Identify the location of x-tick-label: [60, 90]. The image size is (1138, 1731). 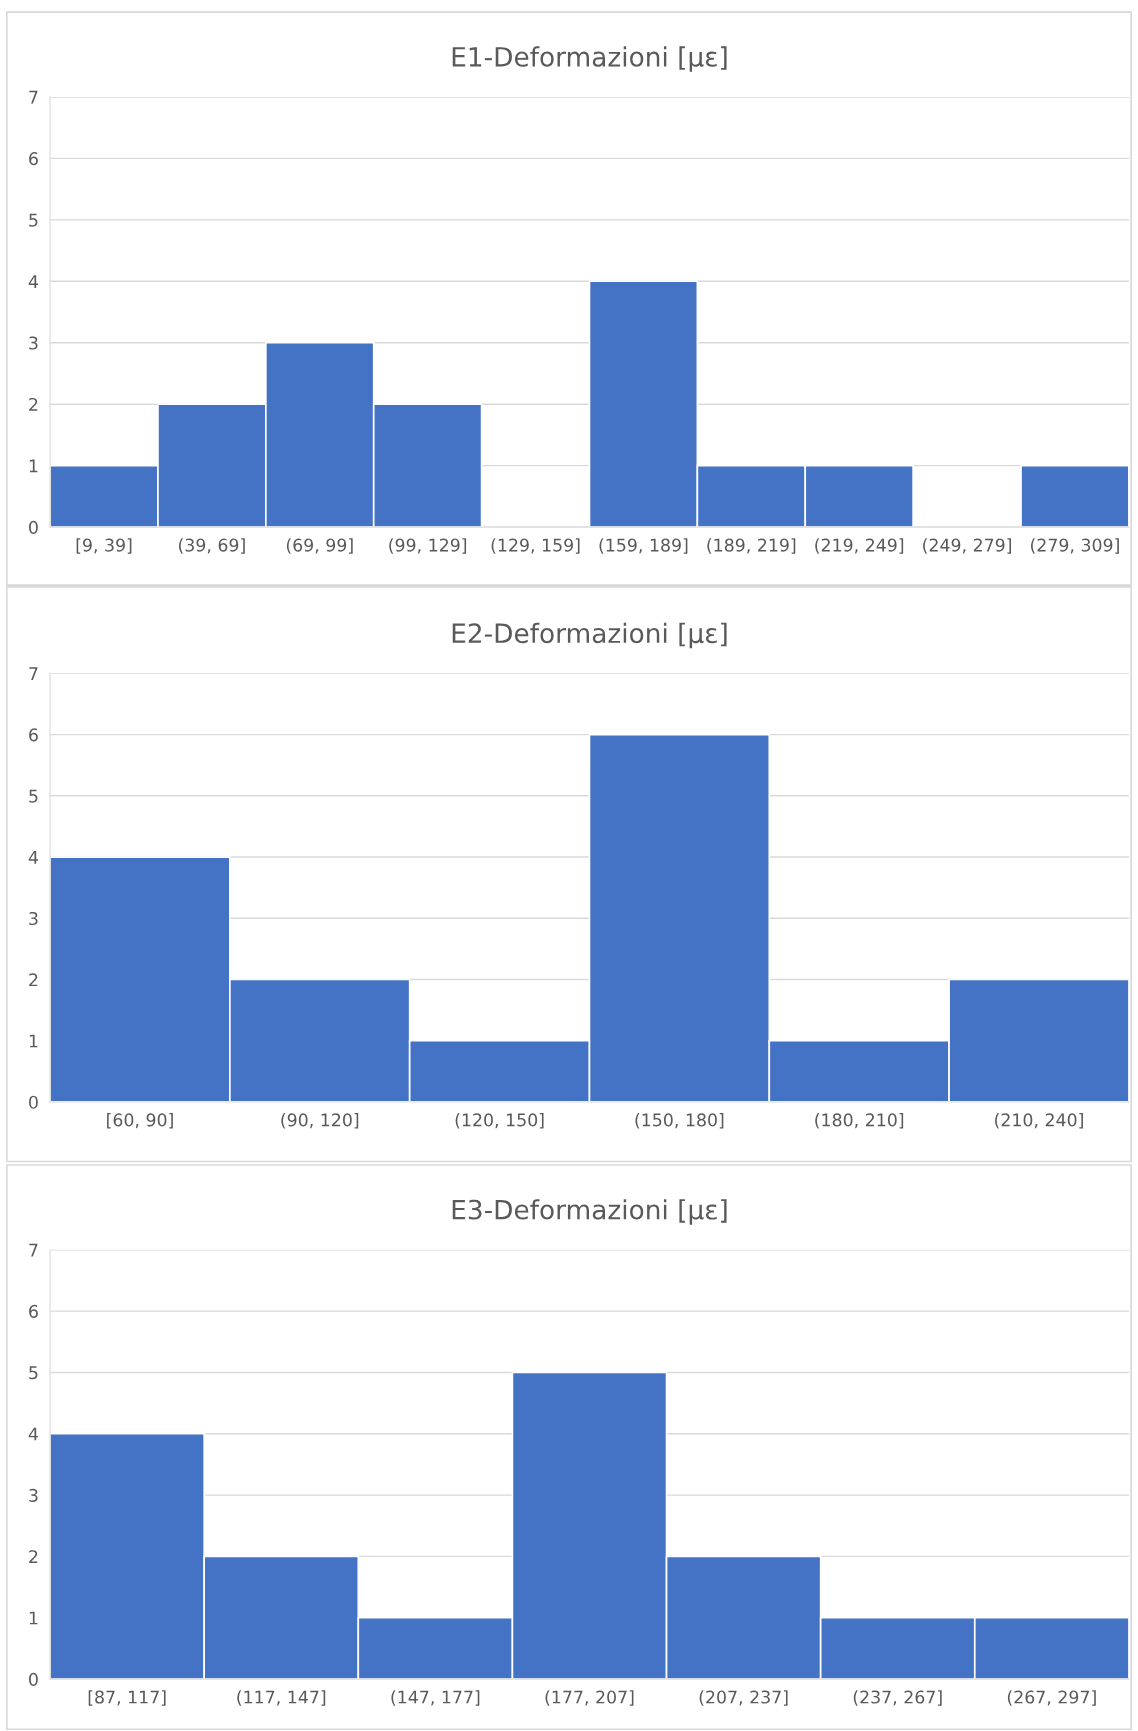
(140, 1121).